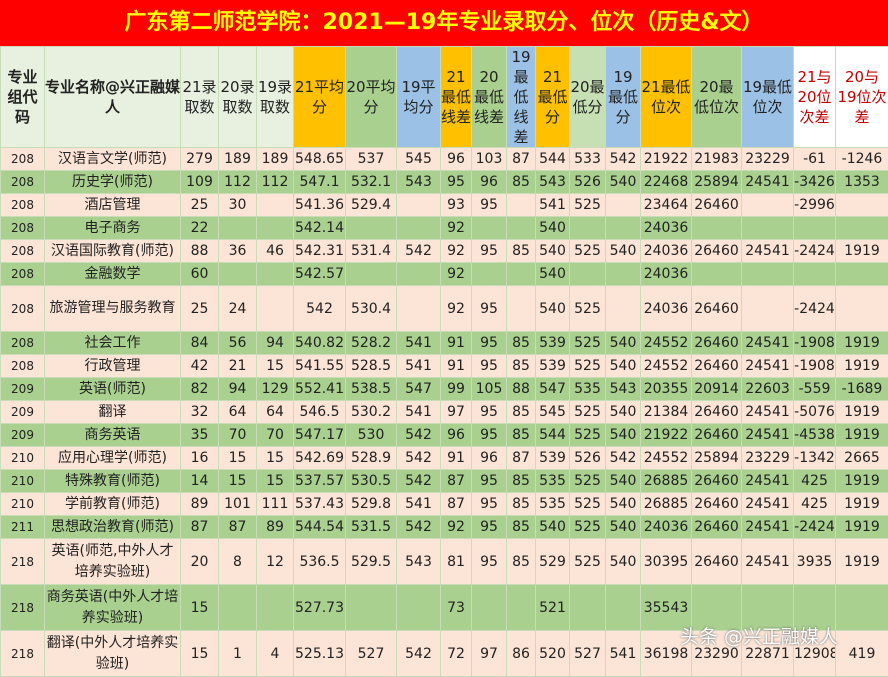  I want to click on cell-avg-21: 547.17, so click(320, 435).